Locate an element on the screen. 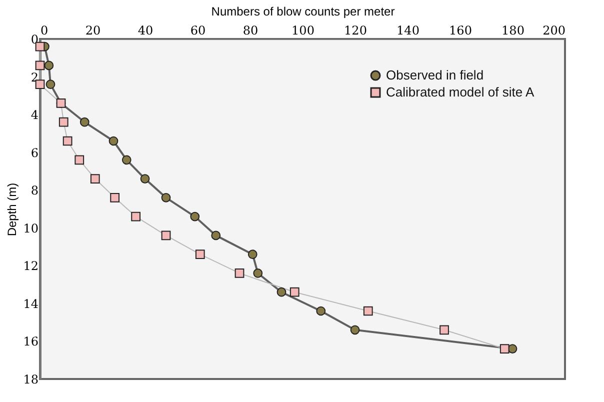 The height and width of the screenshot is (402, 604). x-tick-label: 80 is located at coordinates (250, 31).